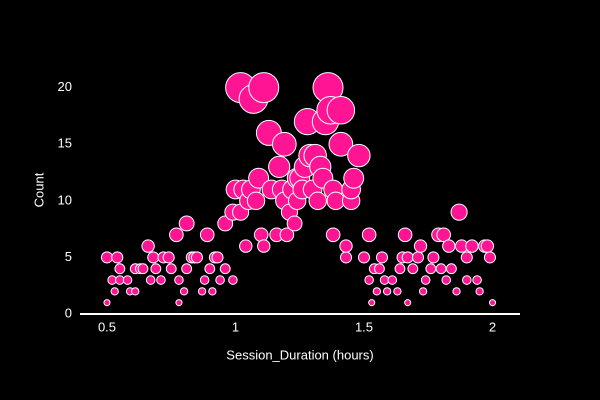  Describe the element at coordinates (235, 326) in the screenshot. I see `x-tick-label: 1` at that location.